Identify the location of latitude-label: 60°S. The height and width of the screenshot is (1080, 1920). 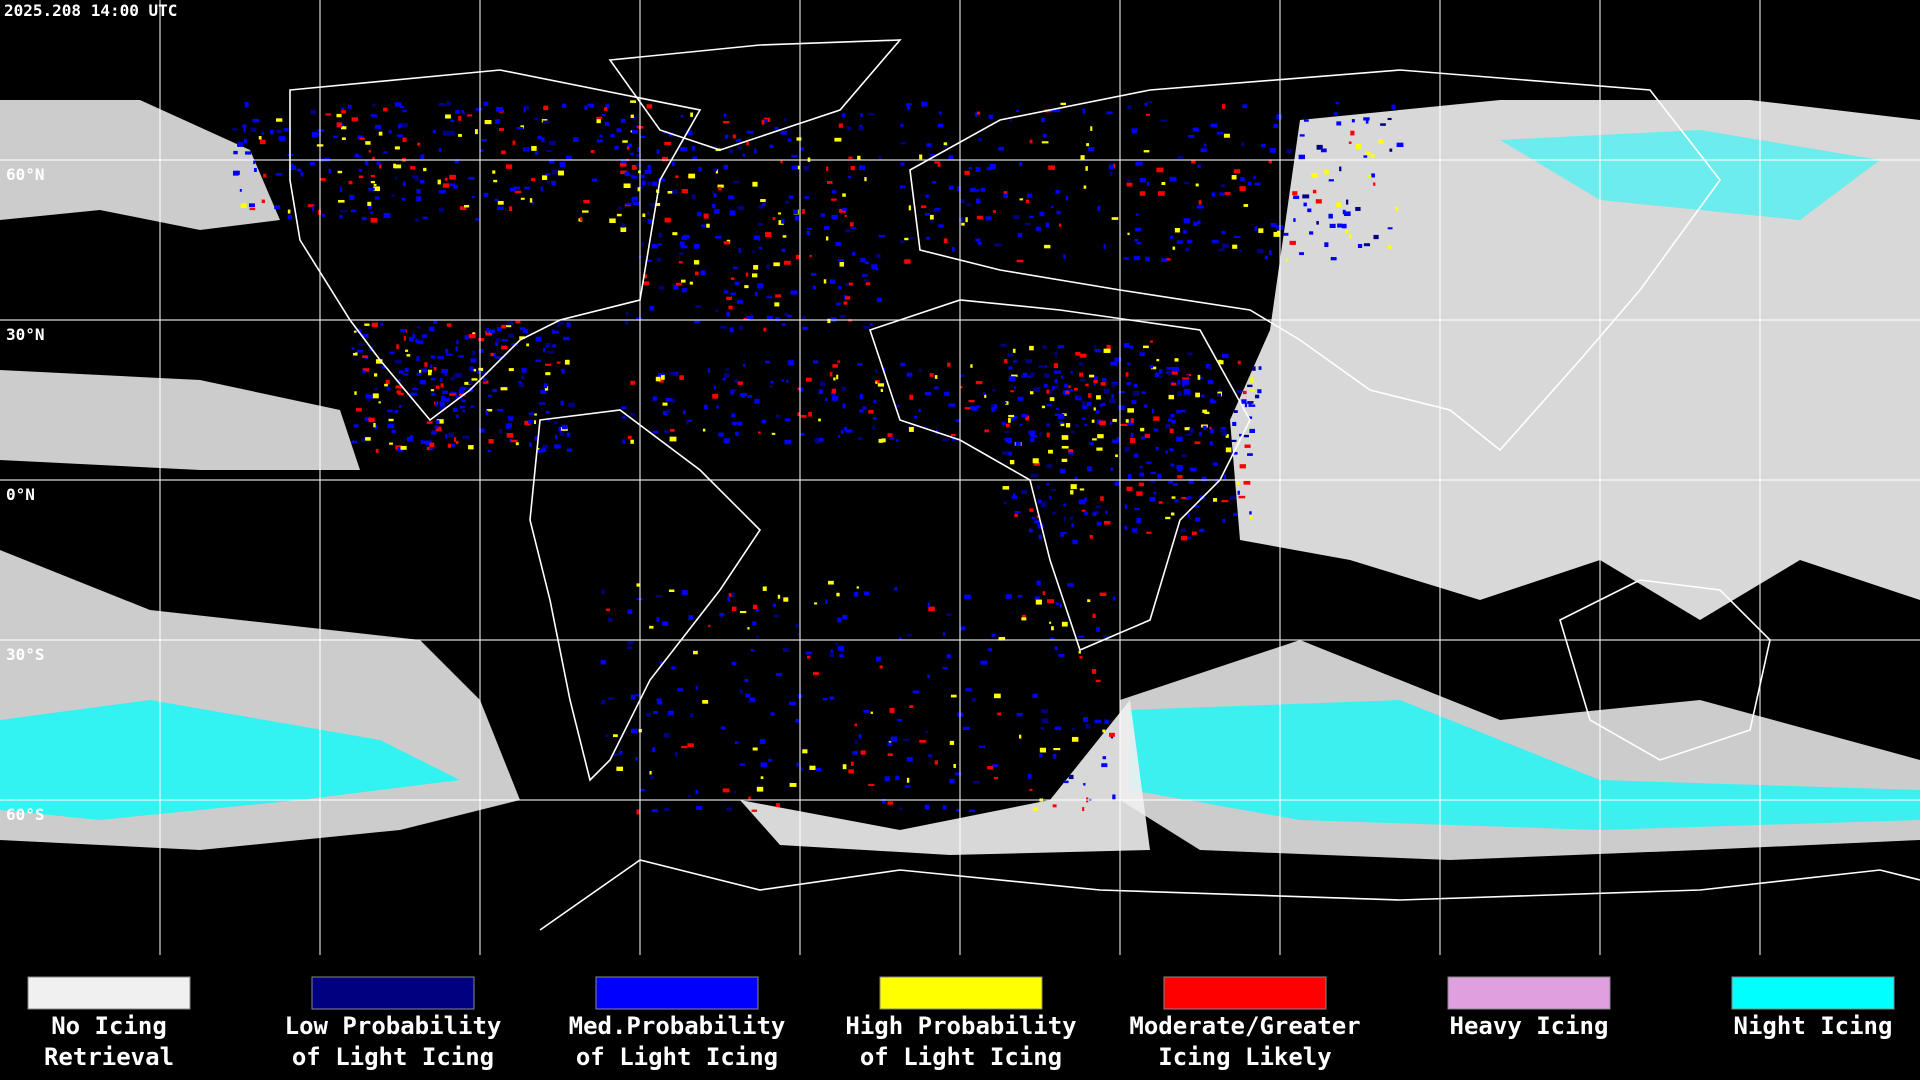
(25, 814).